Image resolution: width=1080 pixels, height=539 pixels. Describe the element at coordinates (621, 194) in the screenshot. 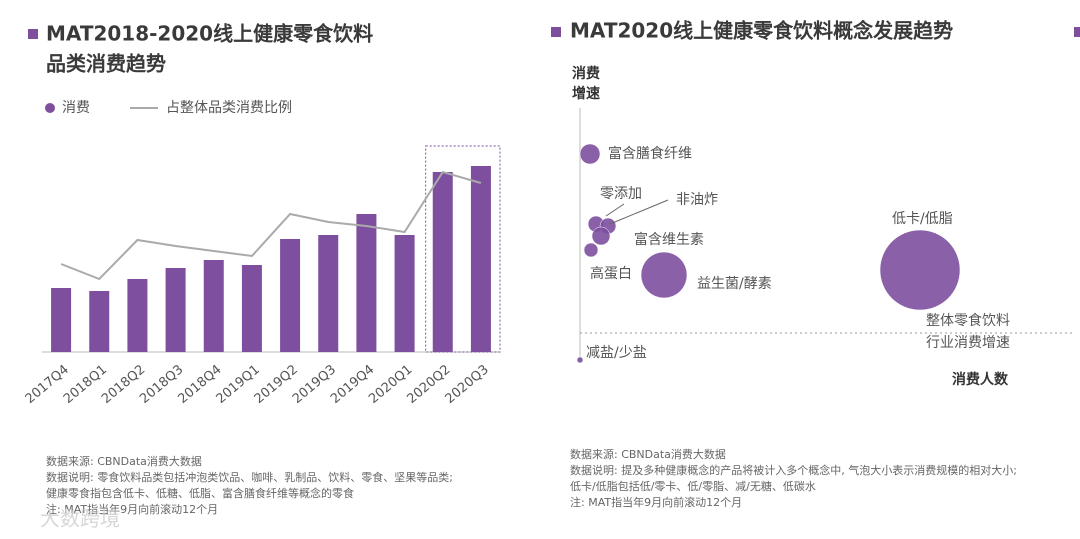

I see `bubble-label: 零添加` at that location.